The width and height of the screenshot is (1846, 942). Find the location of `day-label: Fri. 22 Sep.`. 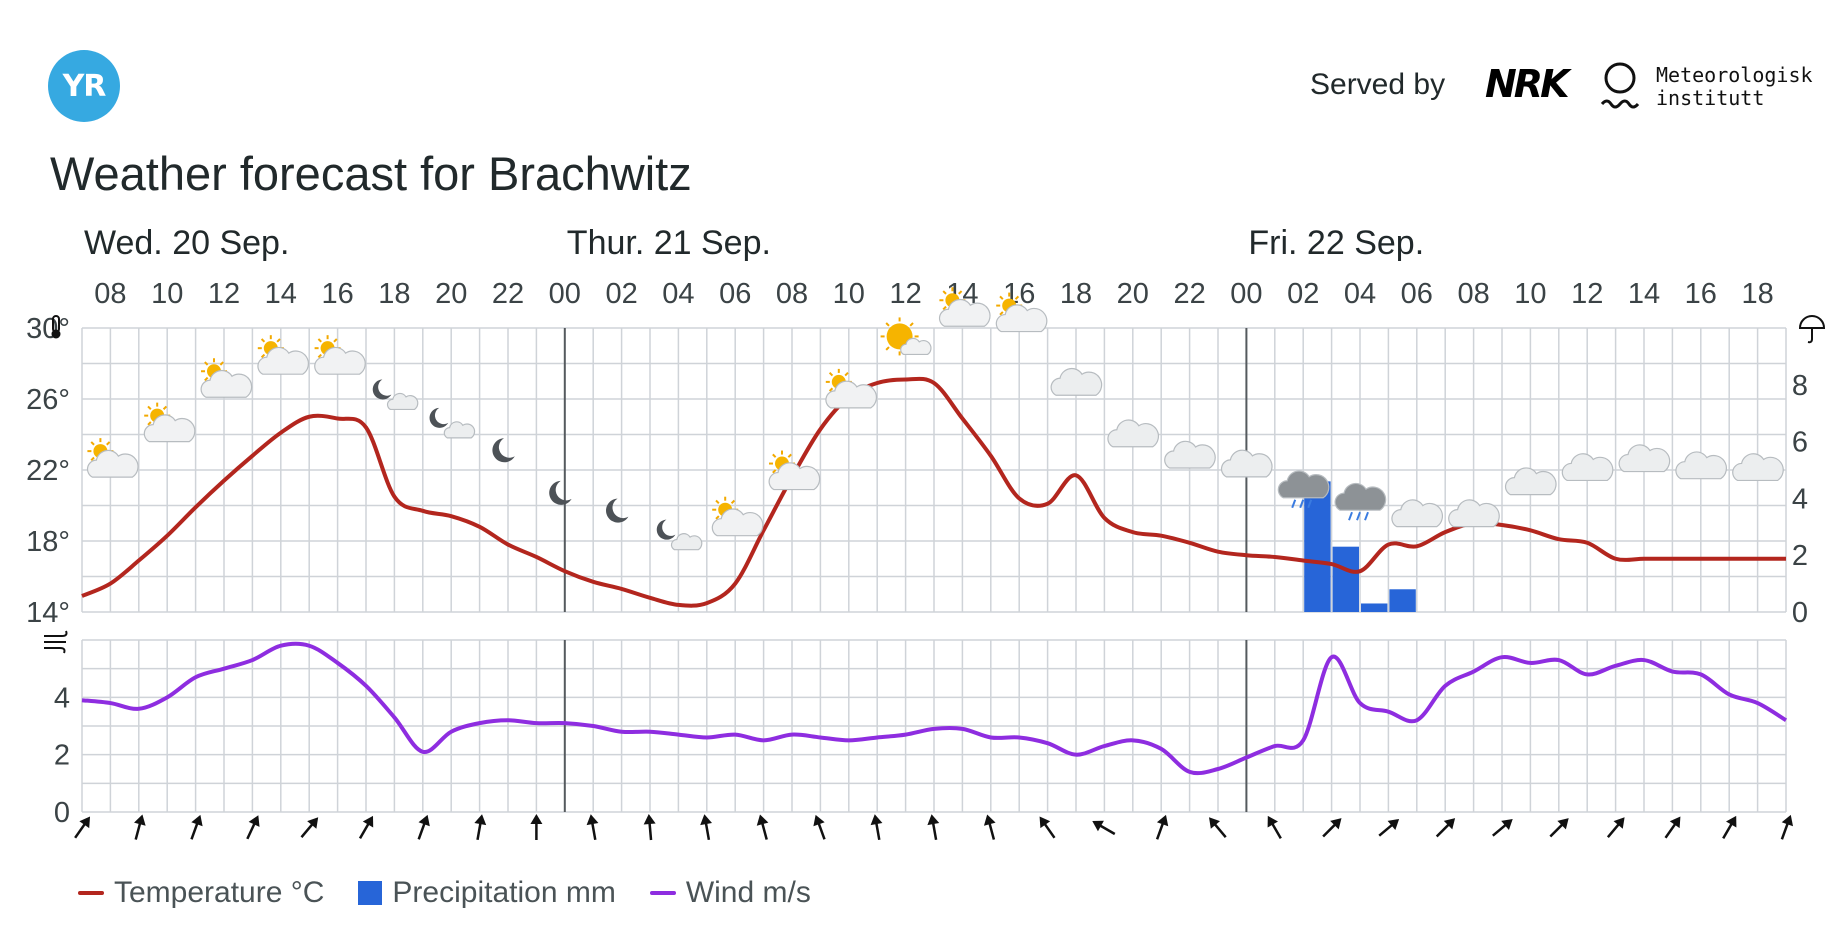

day-label: Fri. 22 Sep. is located at coordinates (1336, 243).